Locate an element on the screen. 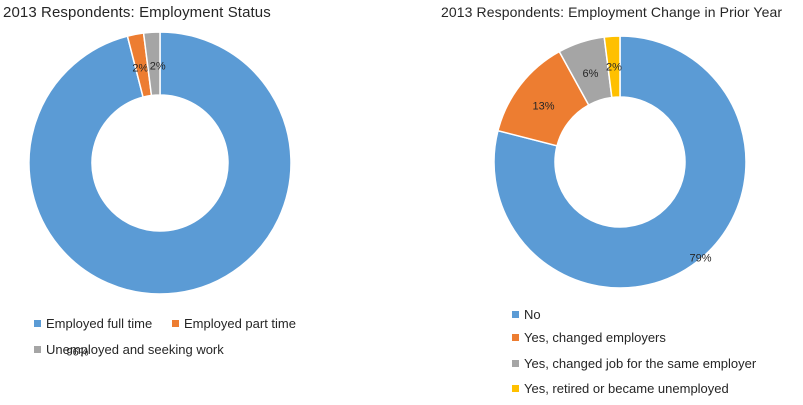 This screenshot has height=405, width=803. data-label-yes-changed-employers: 13% is located at coordinates (544, 106).